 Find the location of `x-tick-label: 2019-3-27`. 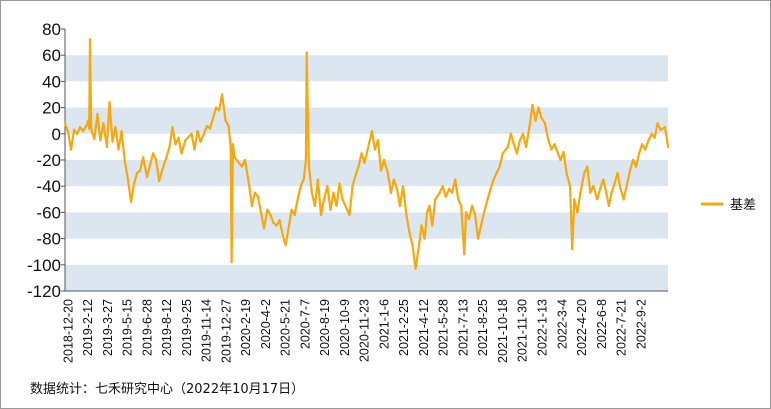

x-tick-label: 2019-3-27 is located at coordinates (108, 327).